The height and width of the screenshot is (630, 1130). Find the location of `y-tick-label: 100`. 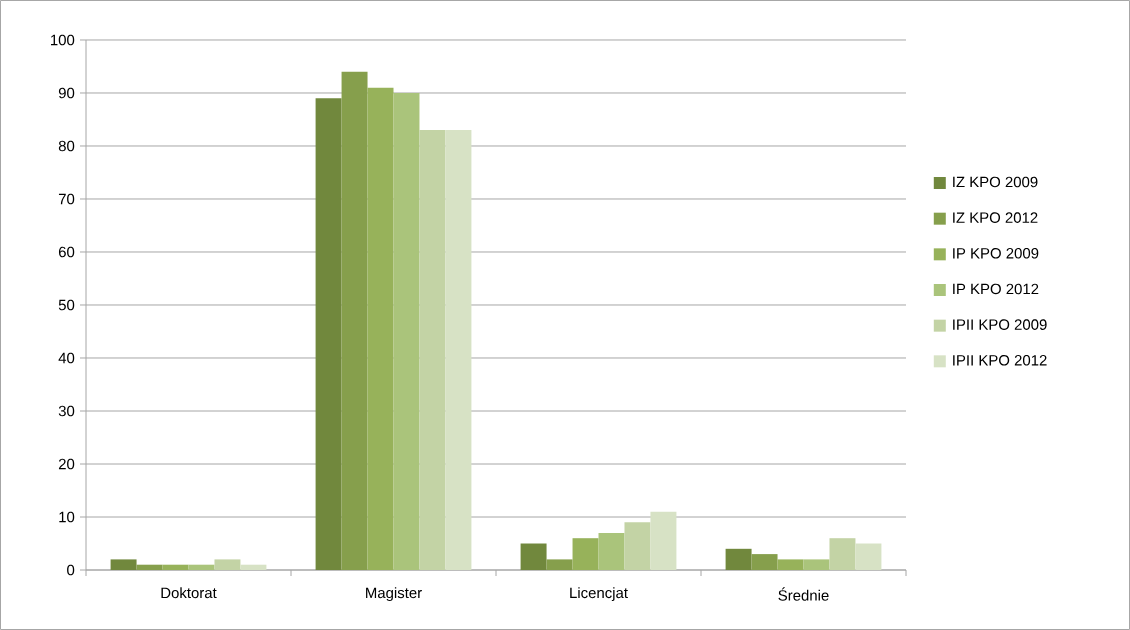

y-tick-label: 100 is located at coordinates (63, 40).